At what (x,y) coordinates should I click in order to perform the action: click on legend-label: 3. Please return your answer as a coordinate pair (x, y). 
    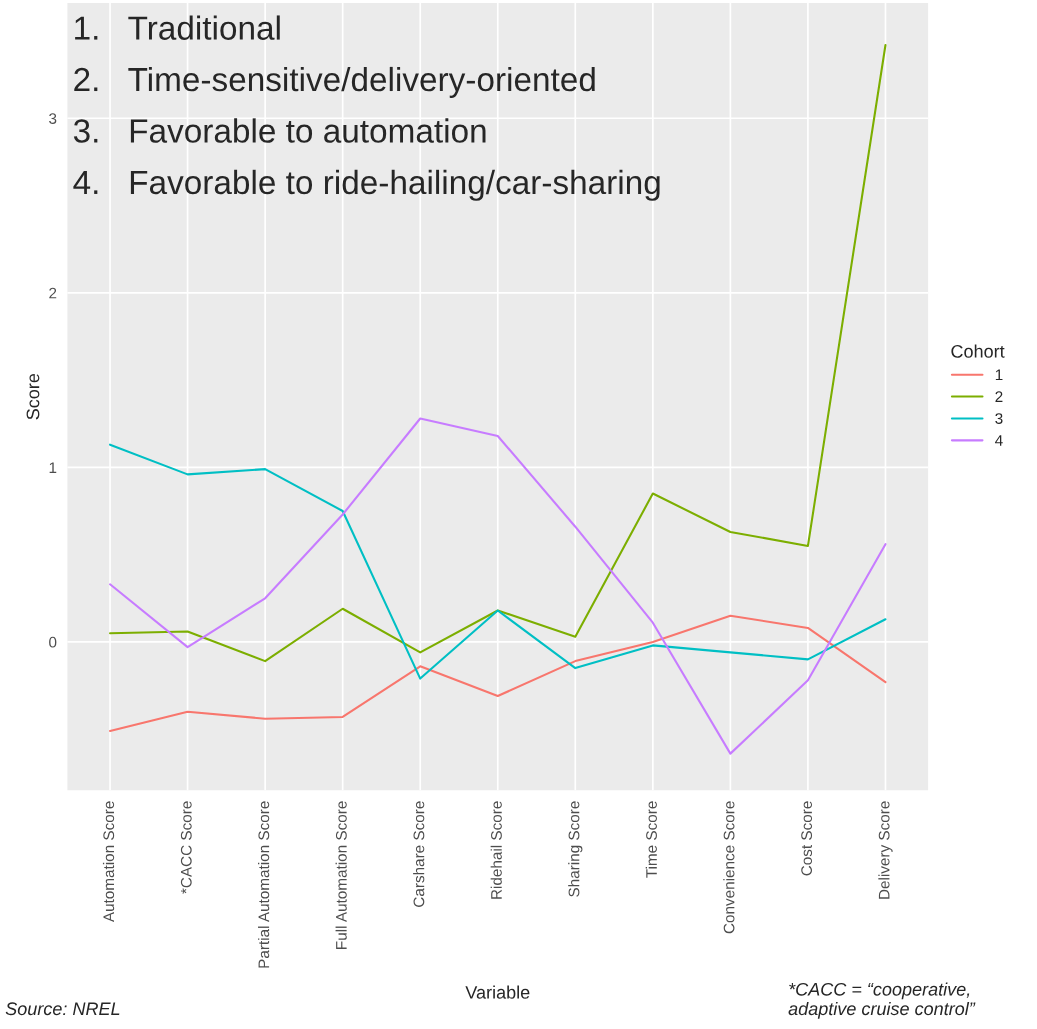
    Looking at the image, I should click on (999, 418).